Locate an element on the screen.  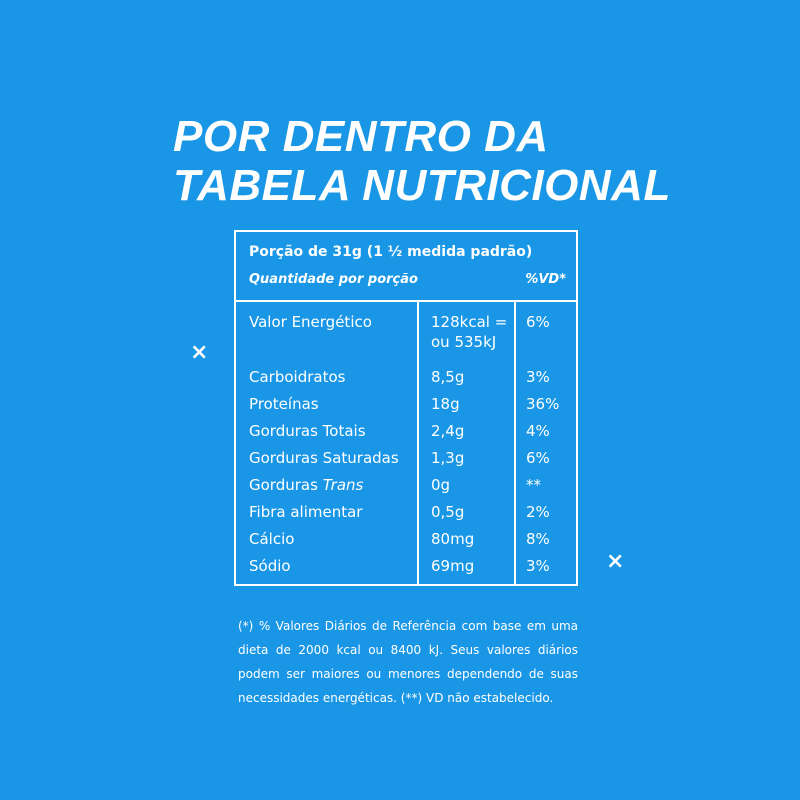
nutrient-amount: 2,4g is located at coordinates (448, 431).